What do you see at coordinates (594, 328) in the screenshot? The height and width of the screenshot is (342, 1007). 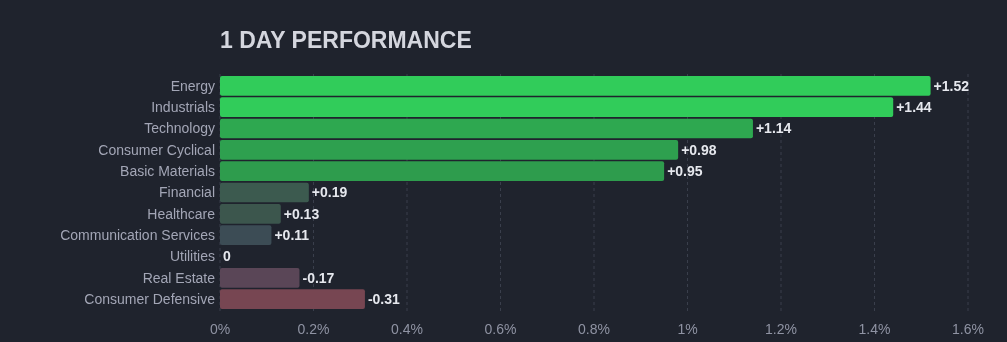 I see `x-tick-label: 0.8%` at bounding box center [594, 328].